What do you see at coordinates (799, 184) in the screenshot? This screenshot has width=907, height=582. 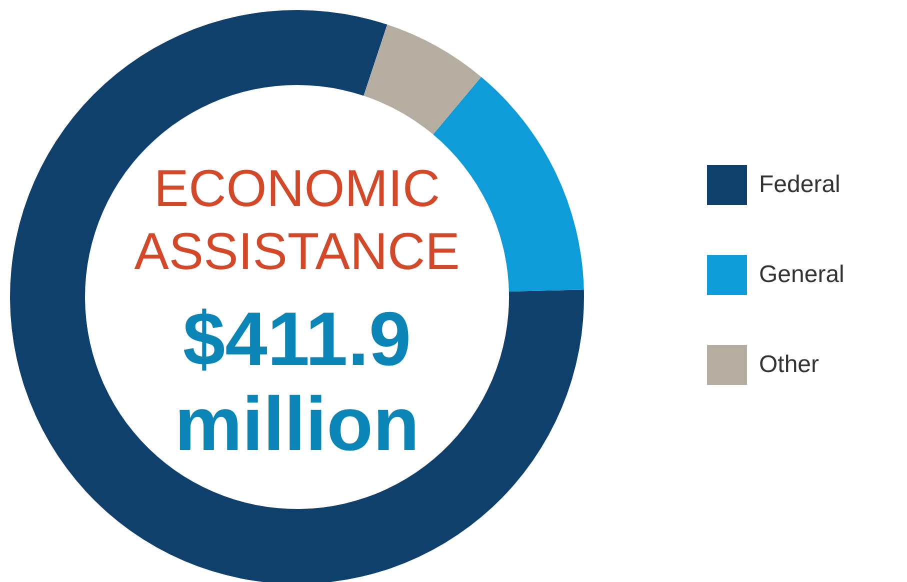 I see `legend-label: Federal` at bounding box center [799, 184].